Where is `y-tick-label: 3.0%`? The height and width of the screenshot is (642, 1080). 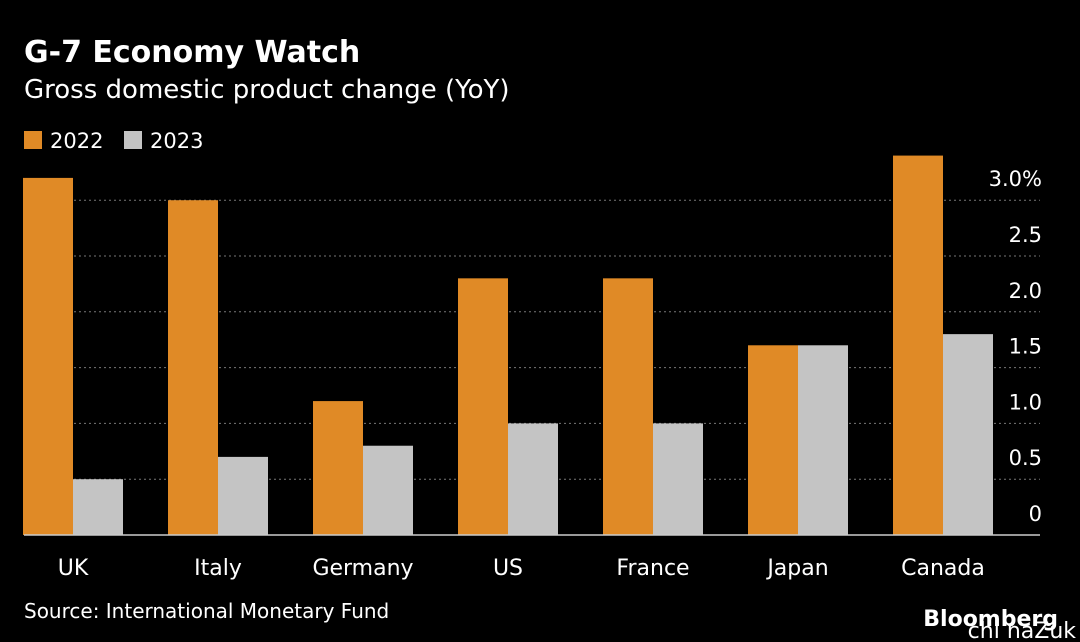
y-tick-label: 3.0% is located at coordinates (1015, 179).